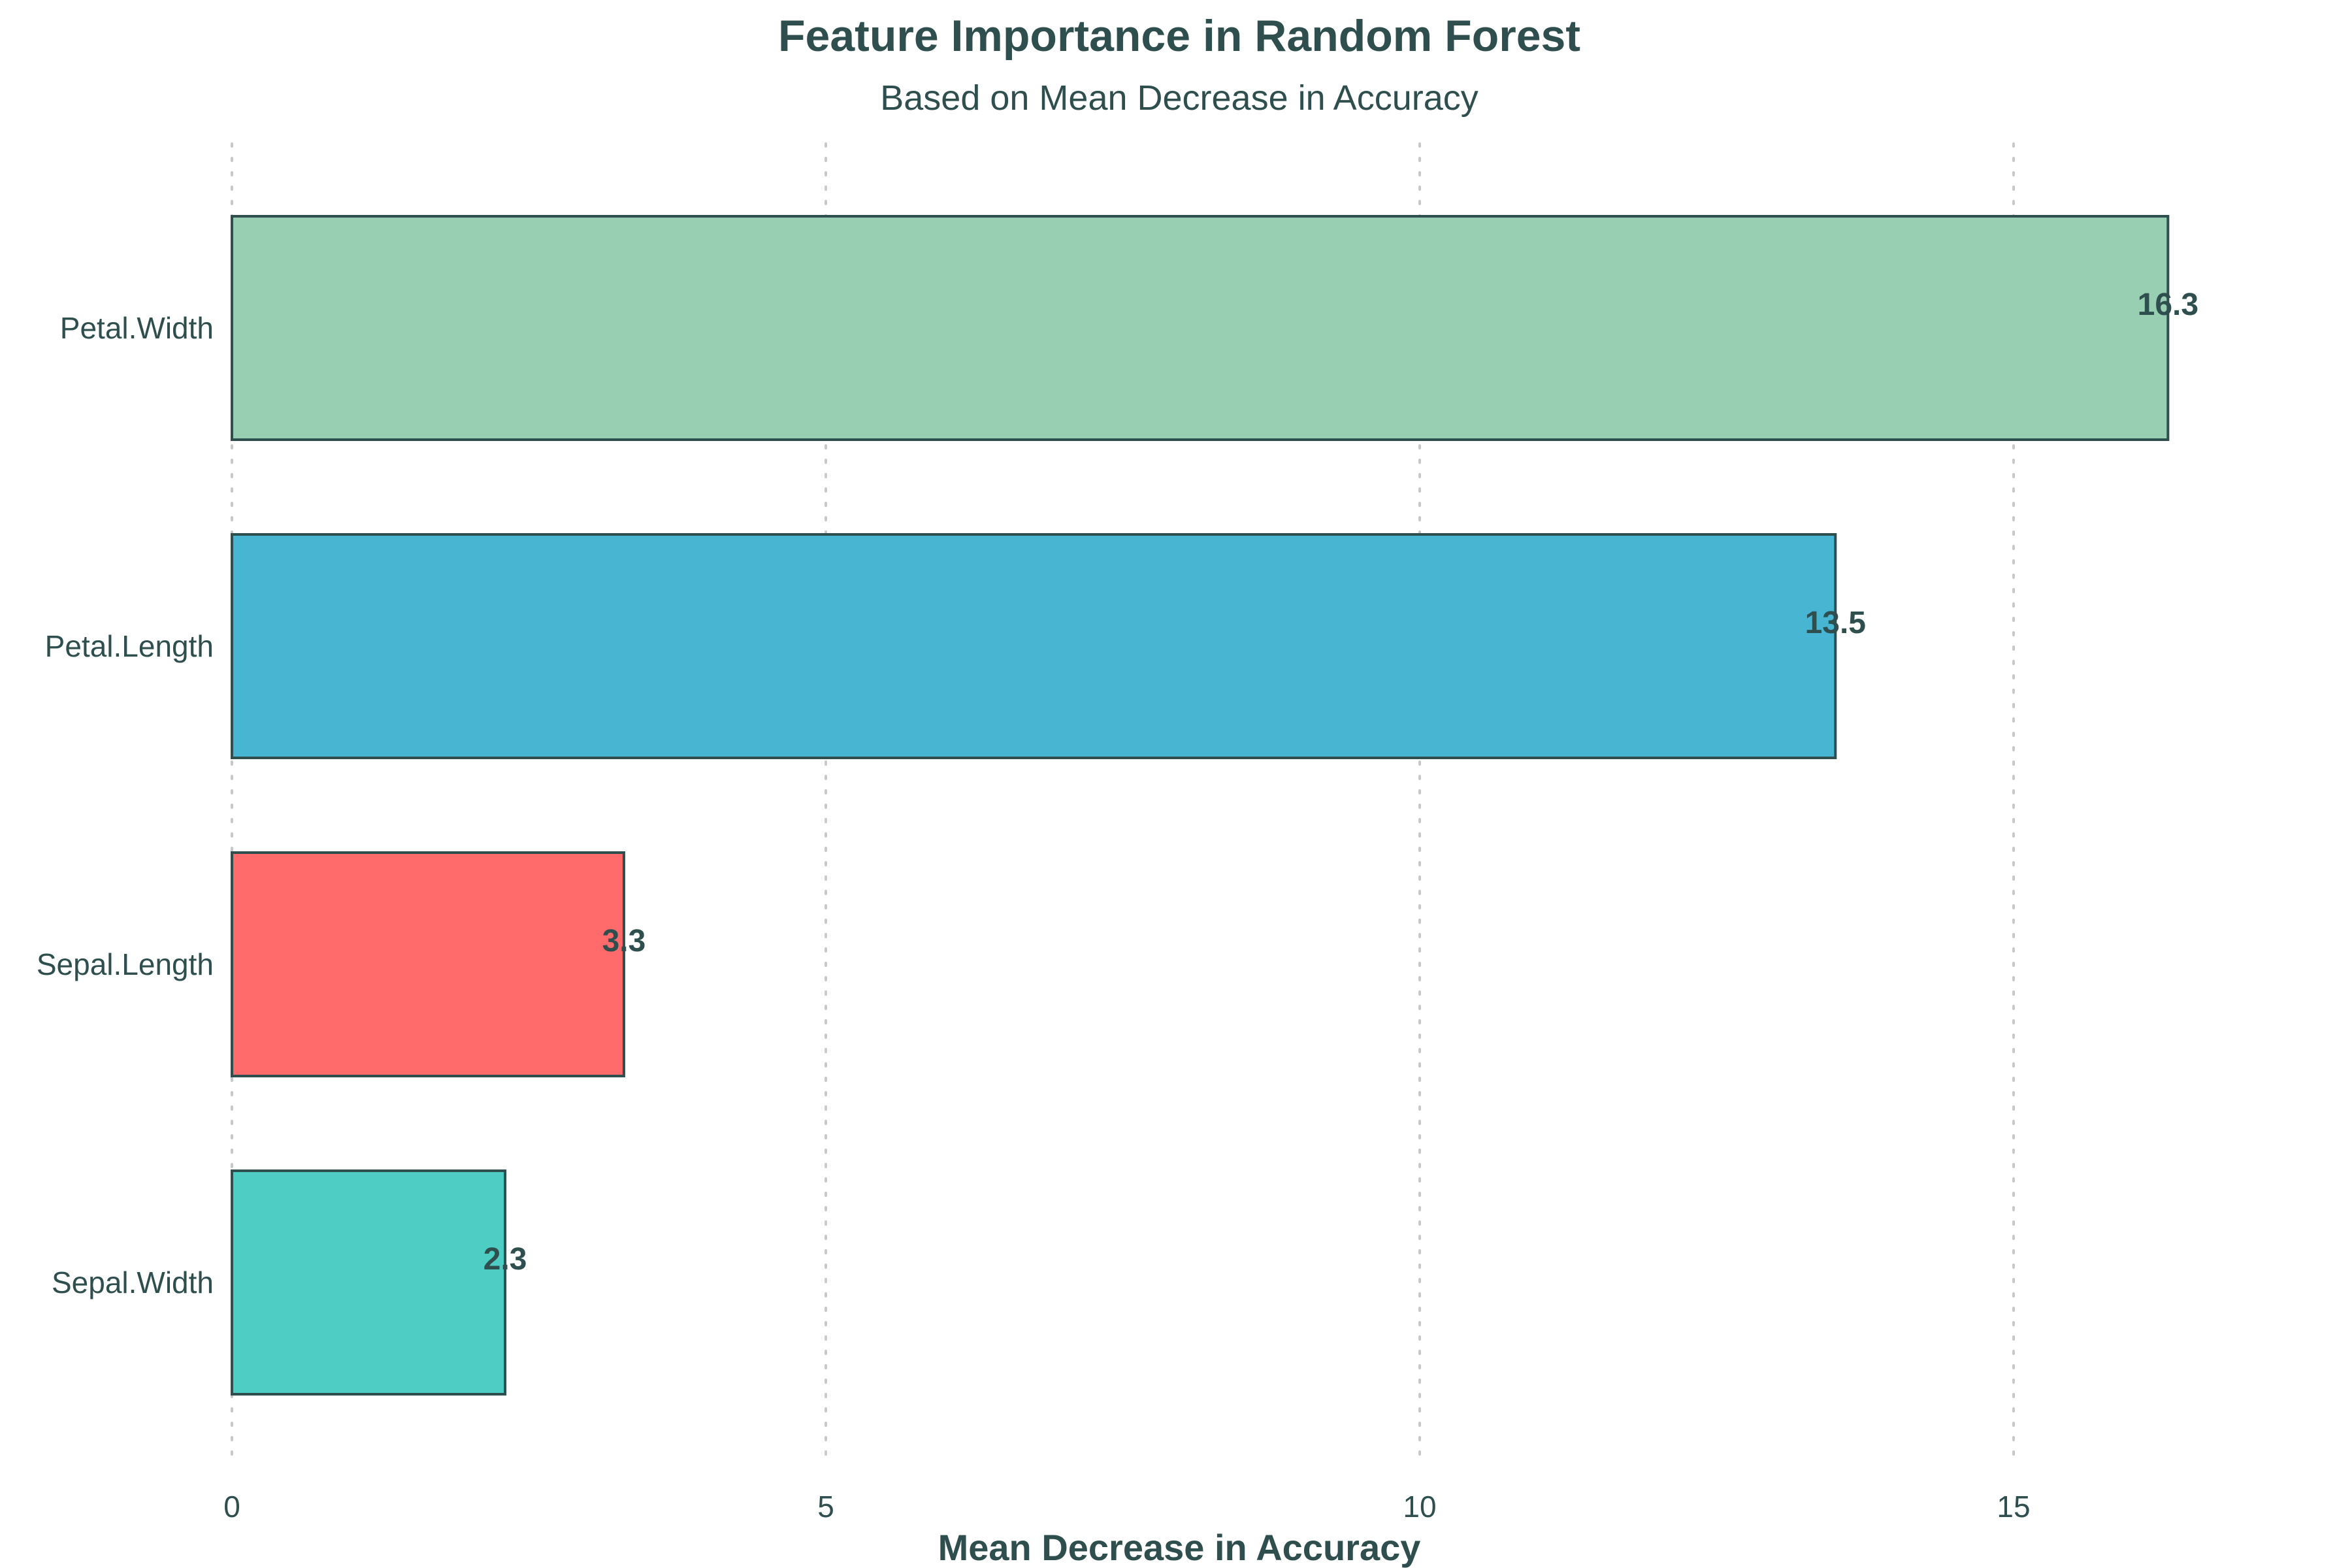 The width and height of the screenshot is (2352, 1568). Describe the element at coordinates (1034, 646) in the screenshot. I see `bar-petal-length` at that location.